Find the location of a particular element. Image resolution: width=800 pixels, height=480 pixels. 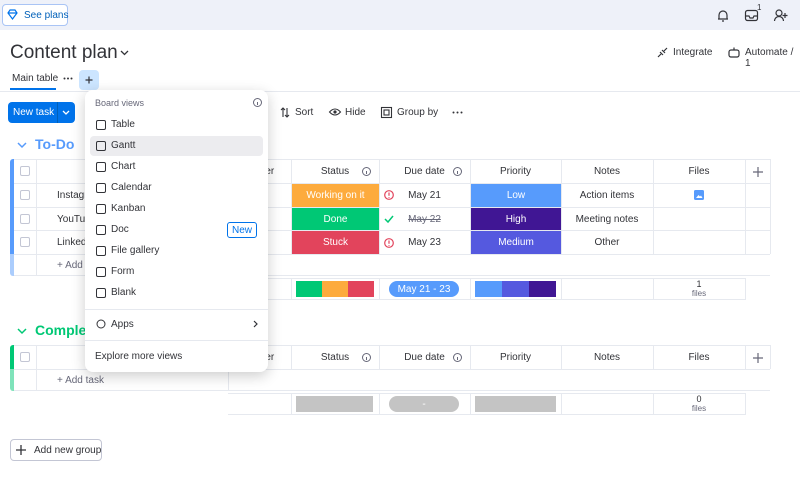

group-title: To-Do is located at coordinates (55, 144).